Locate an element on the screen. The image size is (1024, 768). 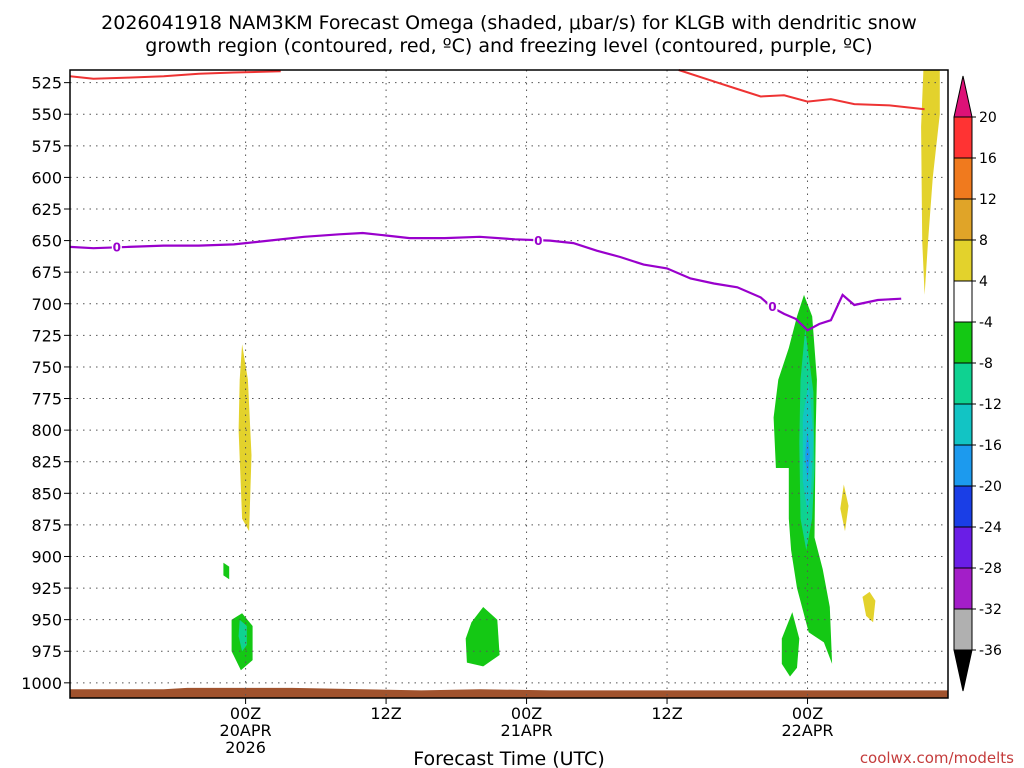
freezing-level-label-1: 0 is located at coordinates (538, 241).